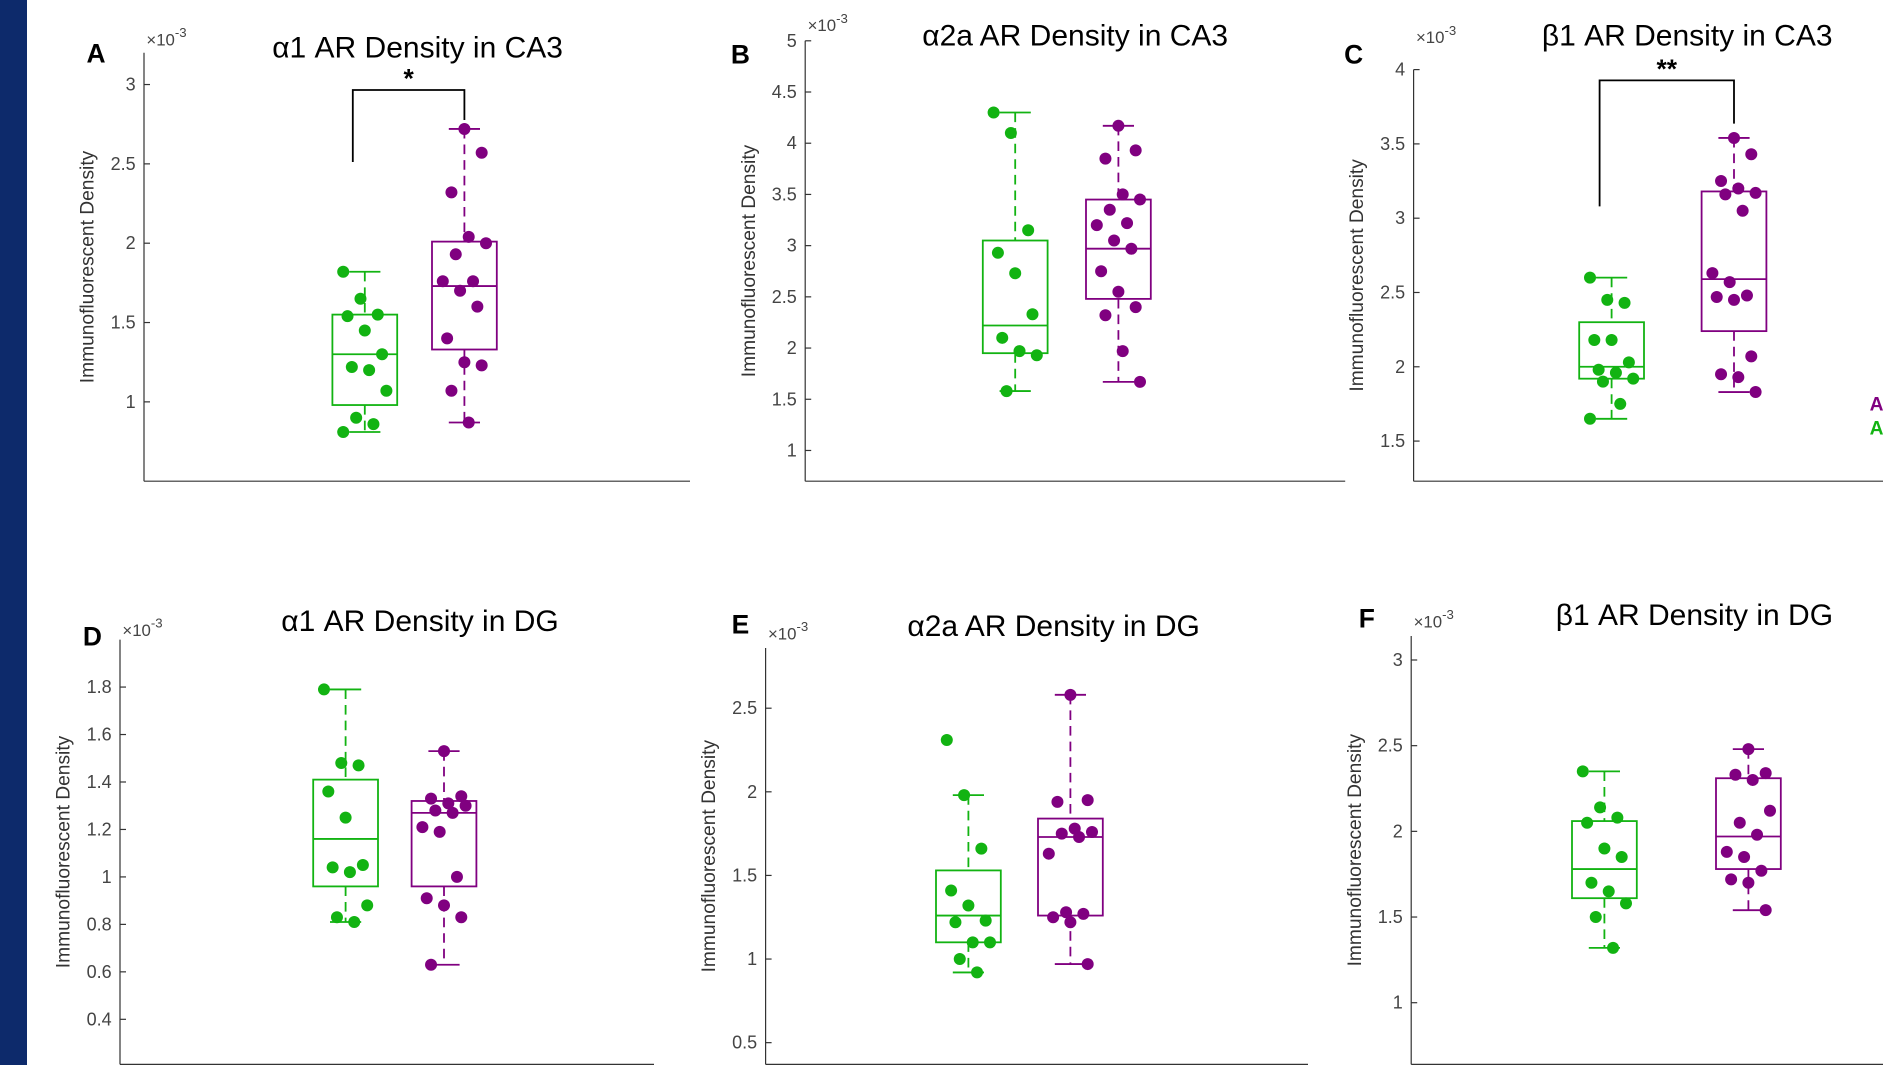 This screenshot has height=1065, width=1883. What do you see at coordinates (1353, 55) in the screenshot?
I see `panel-label: C` at bounding box center [1353, 55].